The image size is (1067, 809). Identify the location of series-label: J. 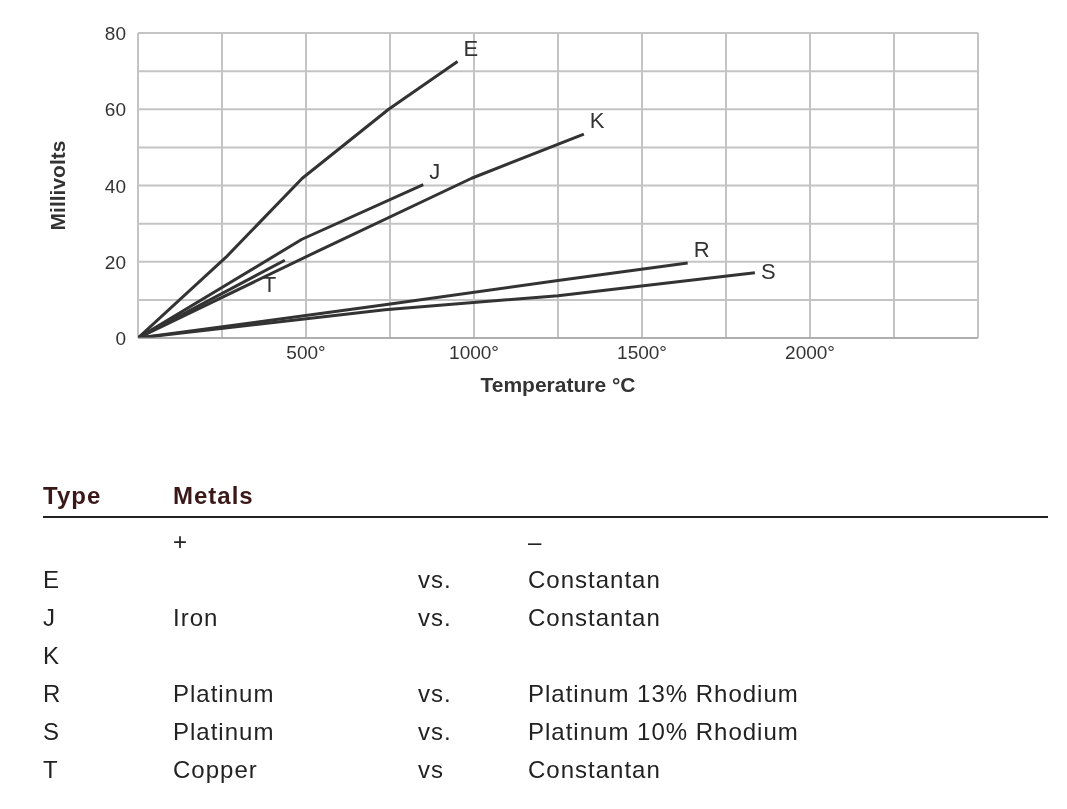
(435, 171).